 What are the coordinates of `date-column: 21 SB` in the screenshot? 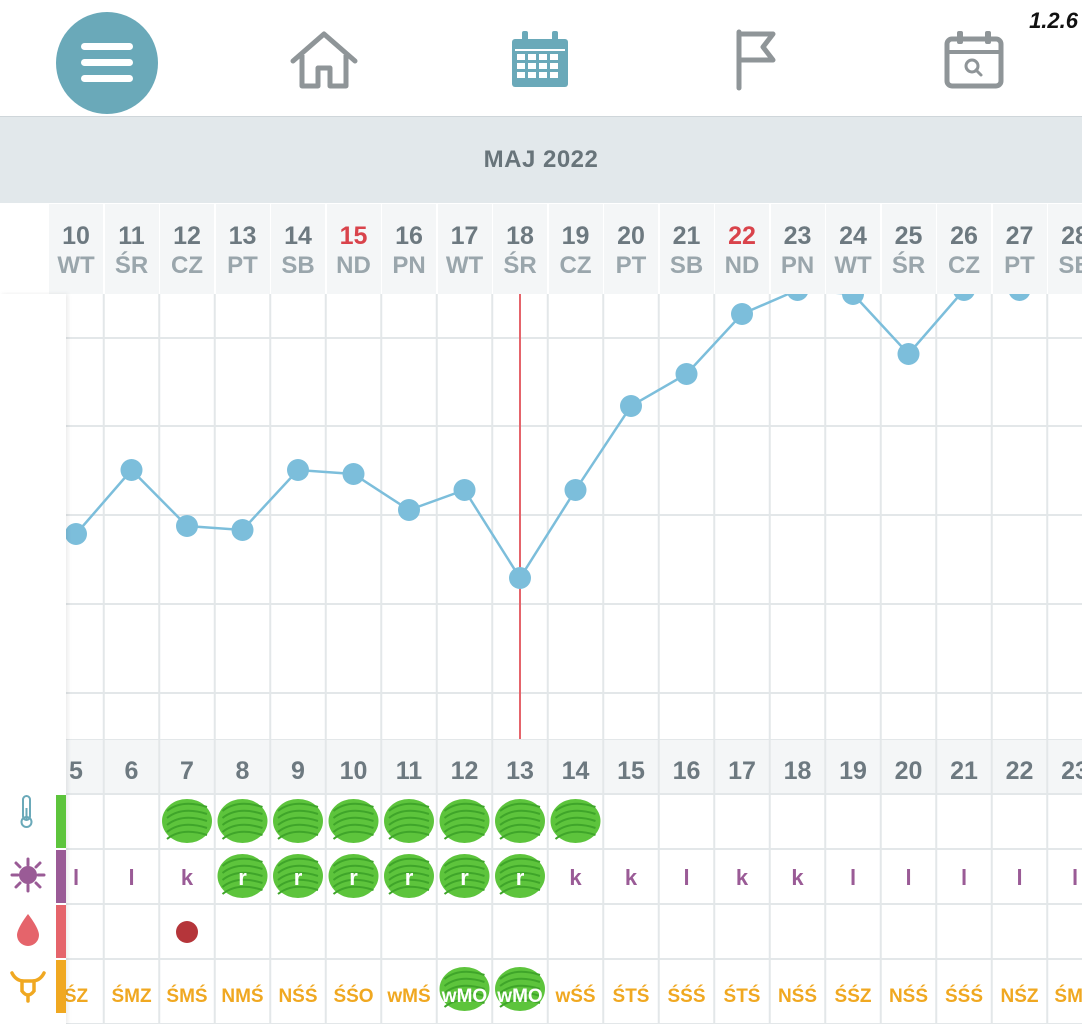 It's located at (686, 249).